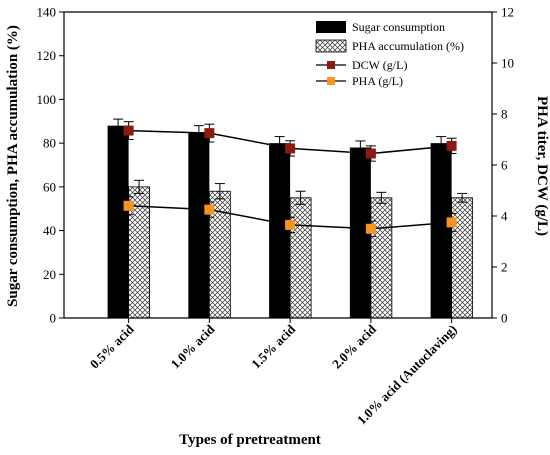  Describe the element at coordinates (273, 346) in the screenshot. I see `x-tick-label-3: 1.5% acid` at that location.